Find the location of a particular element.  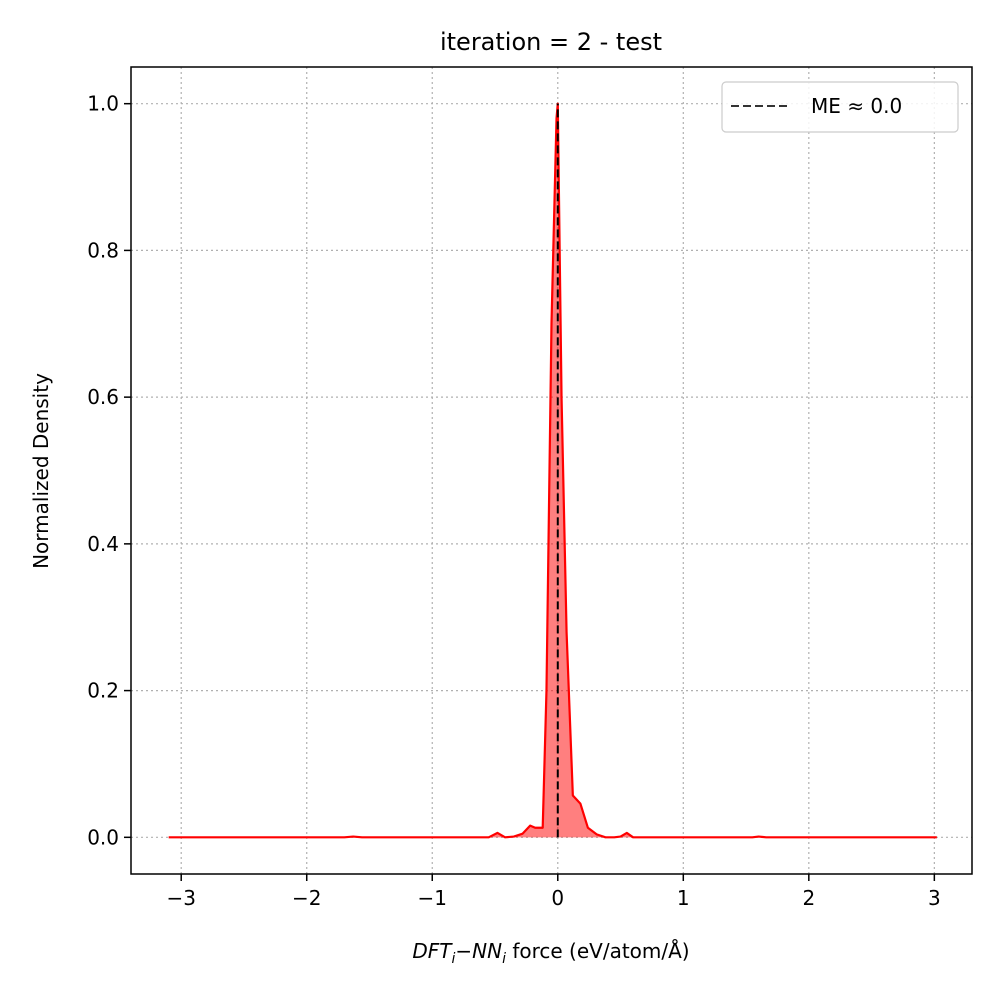

legend-label: ME ≈ 0.0 is located at coordinates (856, 106).